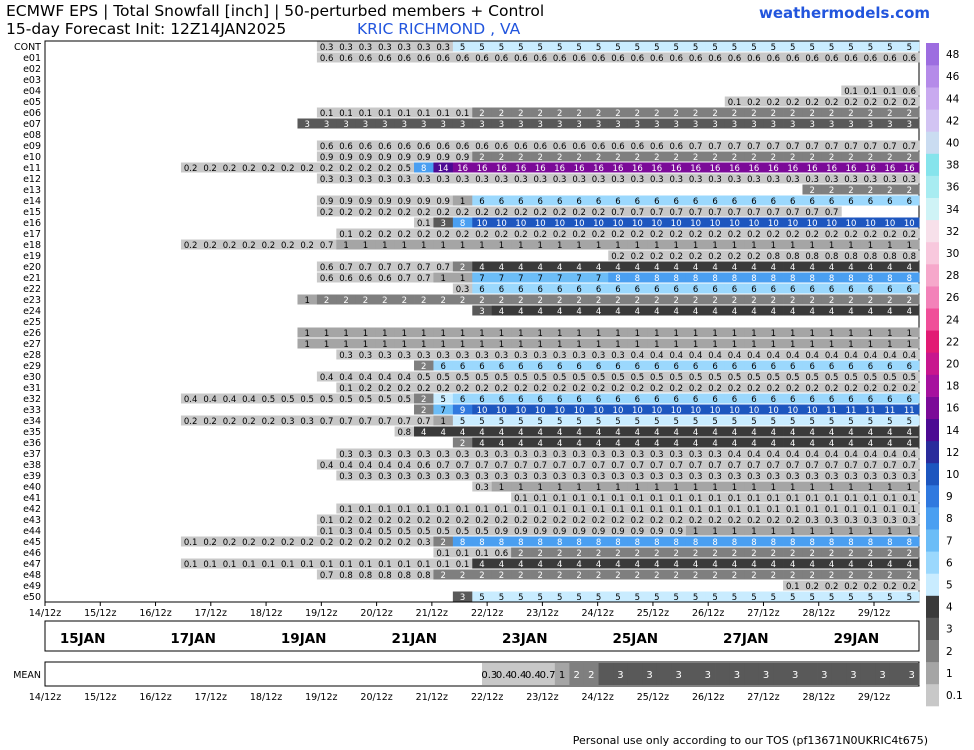  I want to click on cell-value-e17-30: 0.2, so click(638, 235).